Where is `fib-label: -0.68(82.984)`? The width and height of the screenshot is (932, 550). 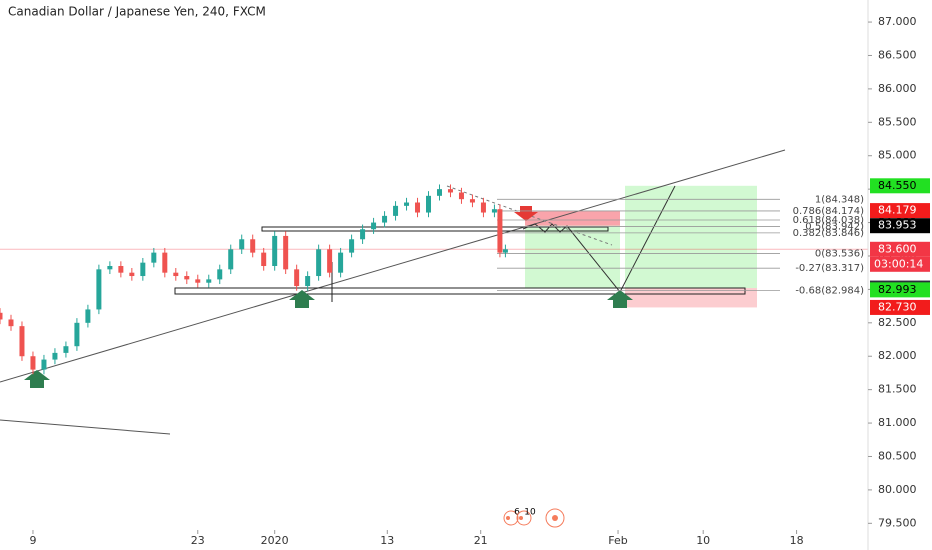
fib-label: -0.68(82.984) is located at coordinates (829, 290).